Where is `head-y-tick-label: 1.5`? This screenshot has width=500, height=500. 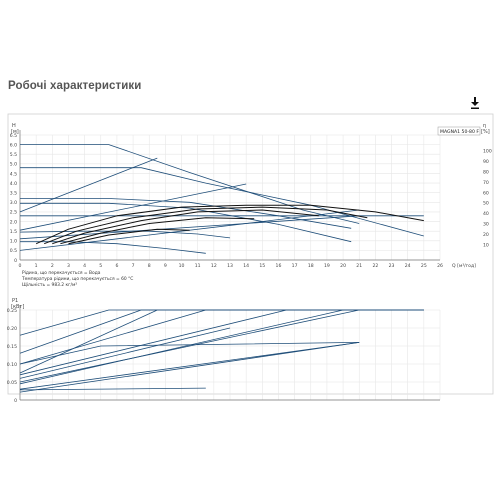 head-y-tick-label: 1.5 is located at coordinates (13, 232).